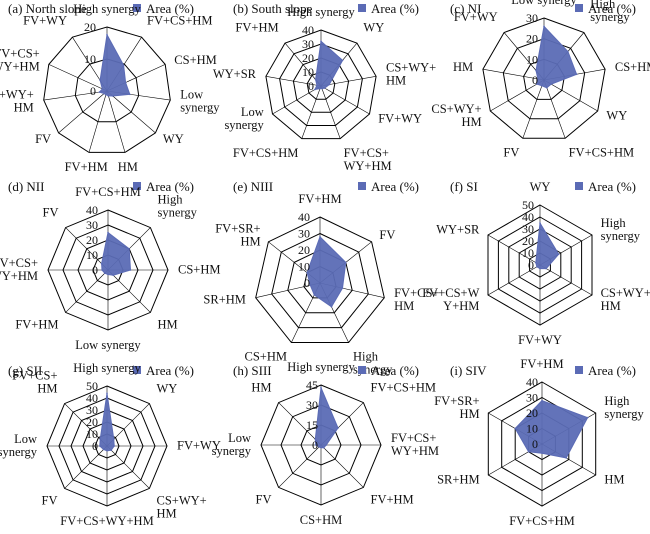  I want to click on tick-label: 15, so click(312, 425).